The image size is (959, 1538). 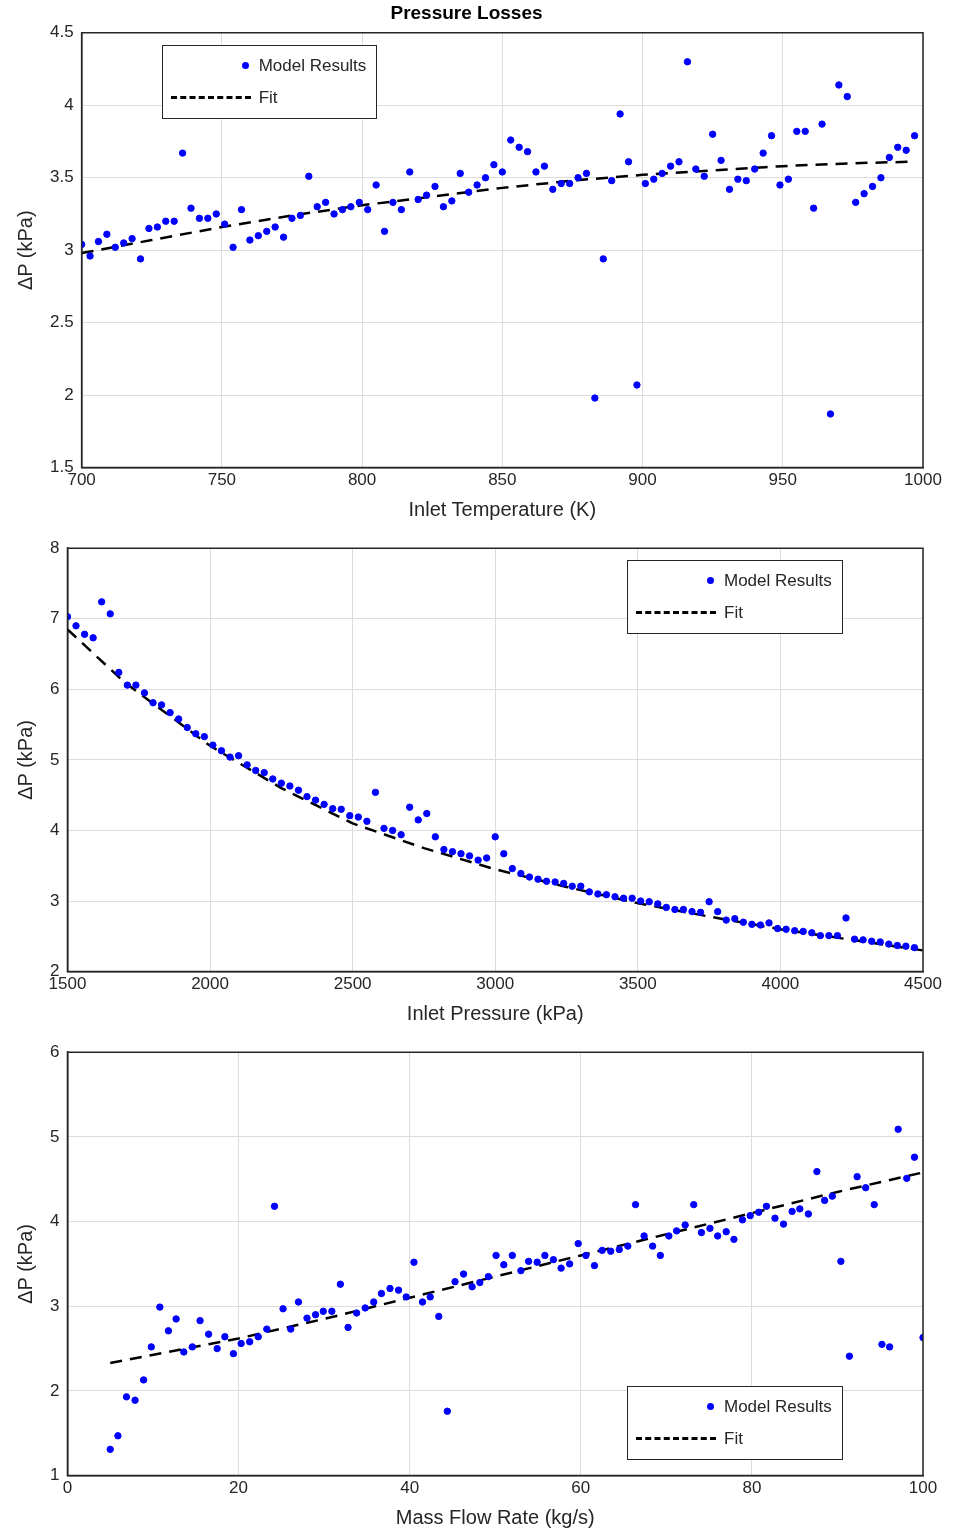 What do you see at coordinates (67, 1488) in the screenshot?
I see `x-tick-label: 0` at bounding box center [67, 1488].